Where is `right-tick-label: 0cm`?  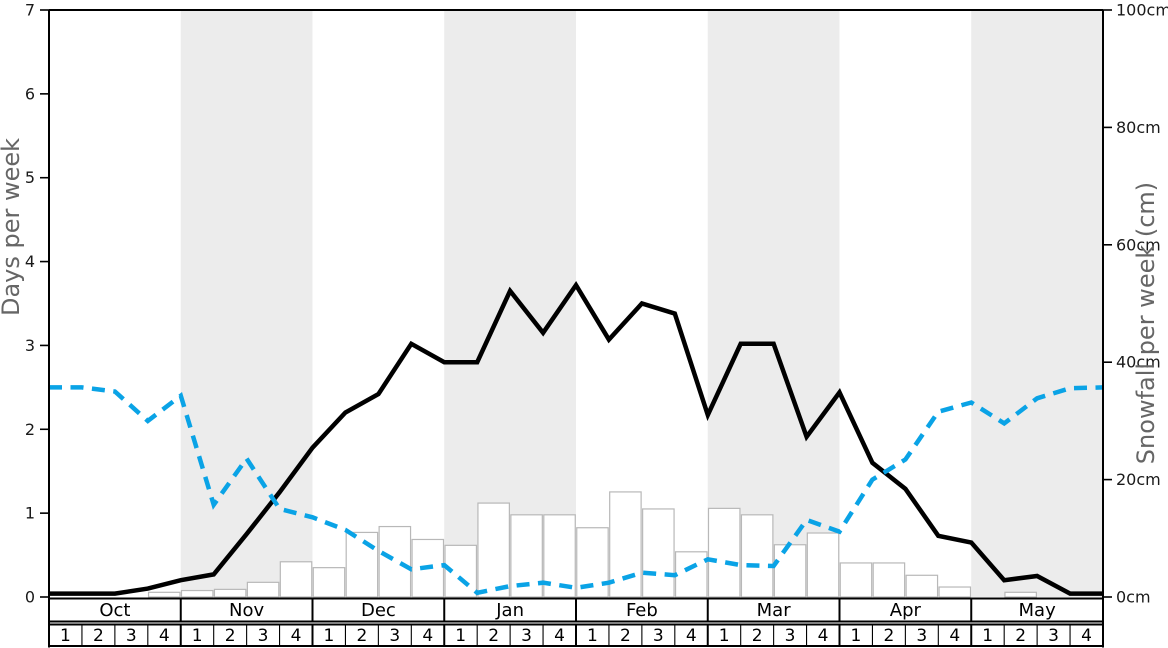
right-tick-label: 0cm is located at coordinates (1133, 597).